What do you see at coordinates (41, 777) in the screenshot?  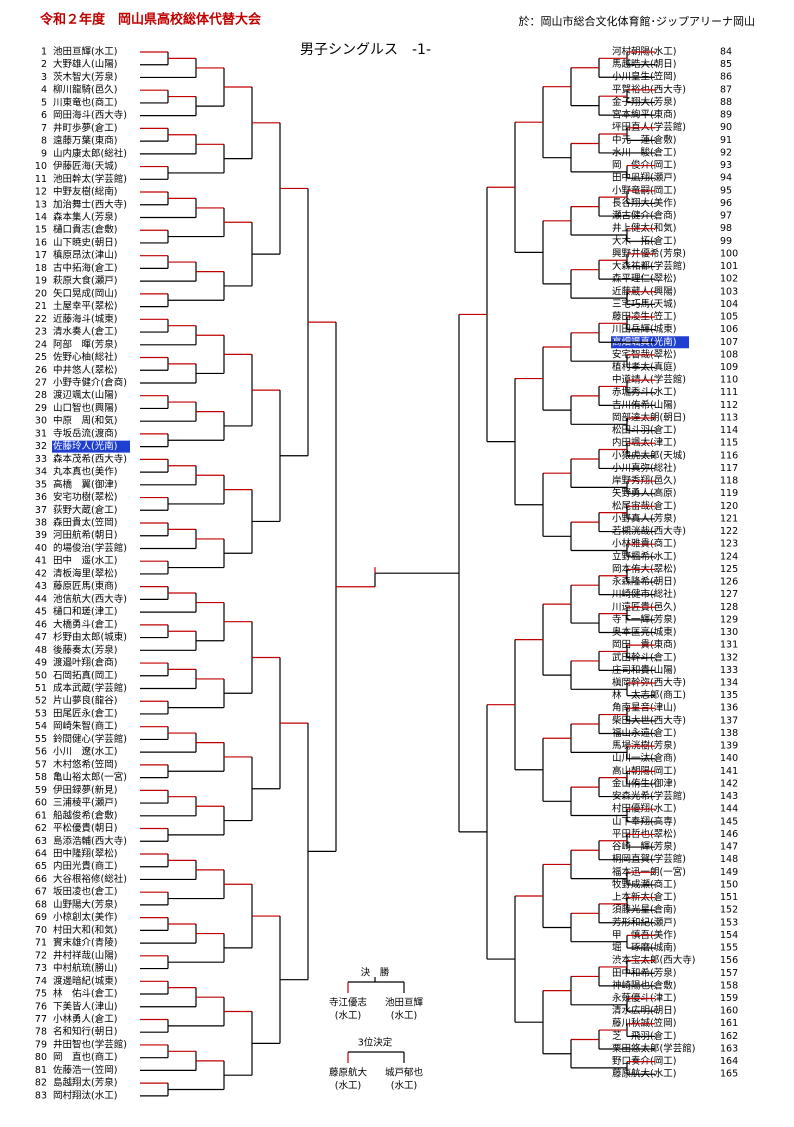 I see `entry-number: 58` at bounding box center [41, 777].